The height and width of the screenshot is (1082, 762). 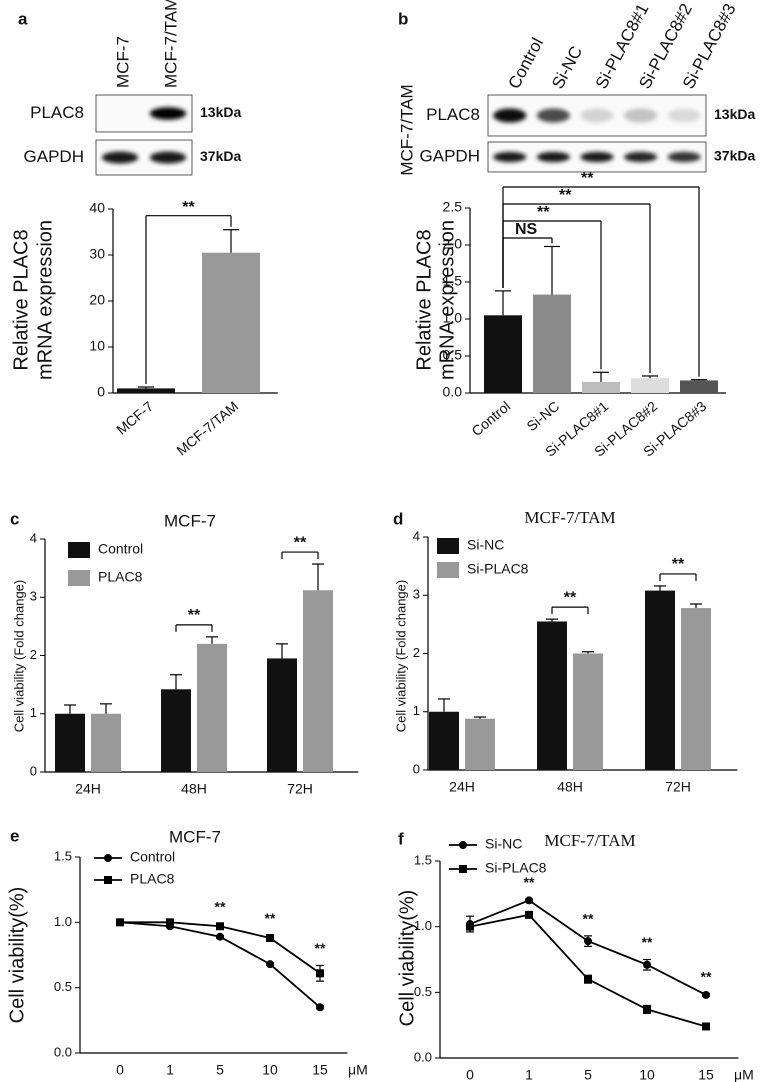 What do you see at coordinates (453, 318) in the screenshot?
I see `y-tick-label: 1.0` at bounding box center [453, 318].